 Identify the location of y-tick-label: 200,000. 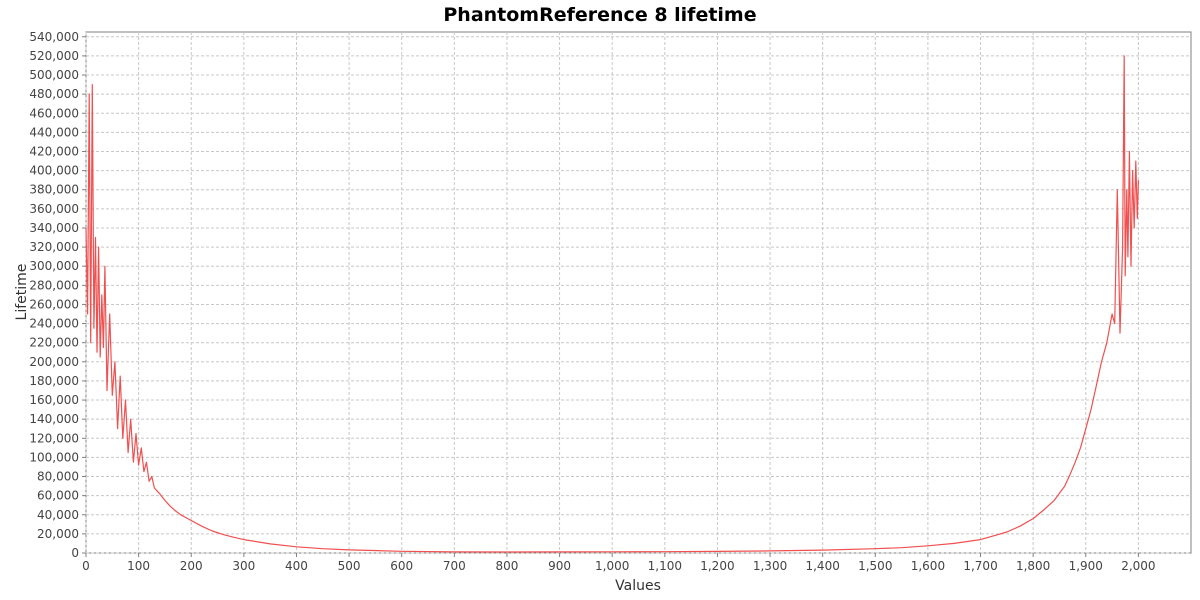
(54, 362).